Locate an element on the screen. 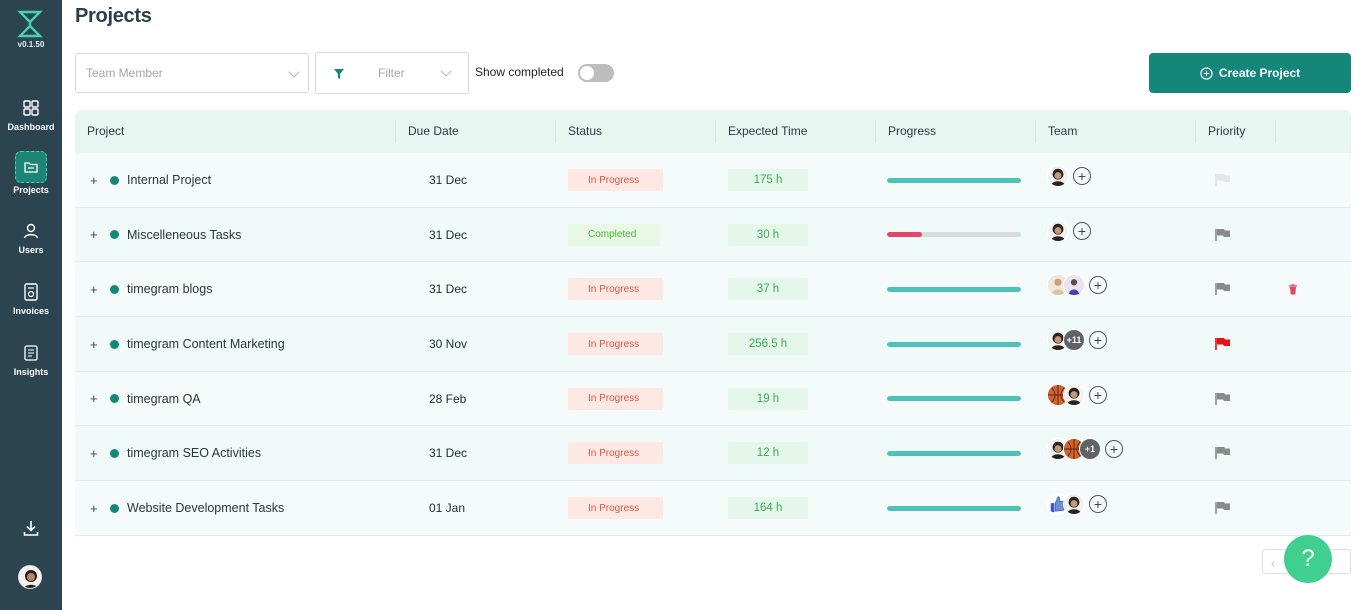 The height and width of the screenshot is (610, 1361). expected-time: 19 h is located at coordinates (768, 398).